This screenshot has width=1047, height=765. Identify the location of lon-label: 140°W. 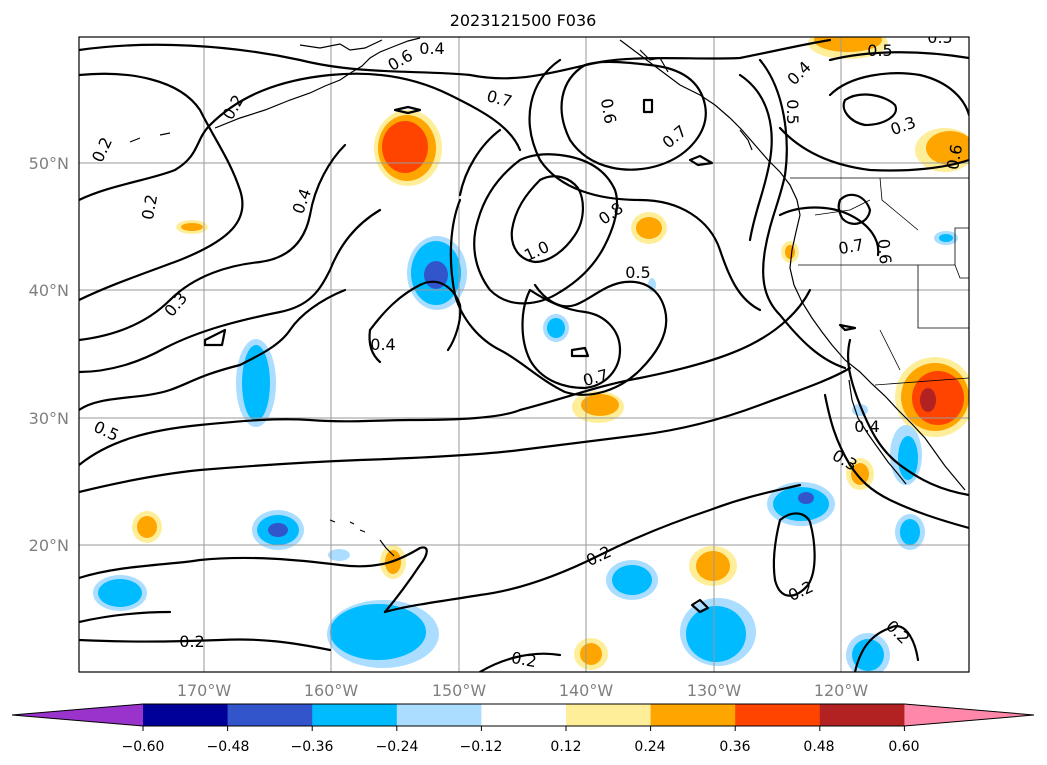
(586, 690).